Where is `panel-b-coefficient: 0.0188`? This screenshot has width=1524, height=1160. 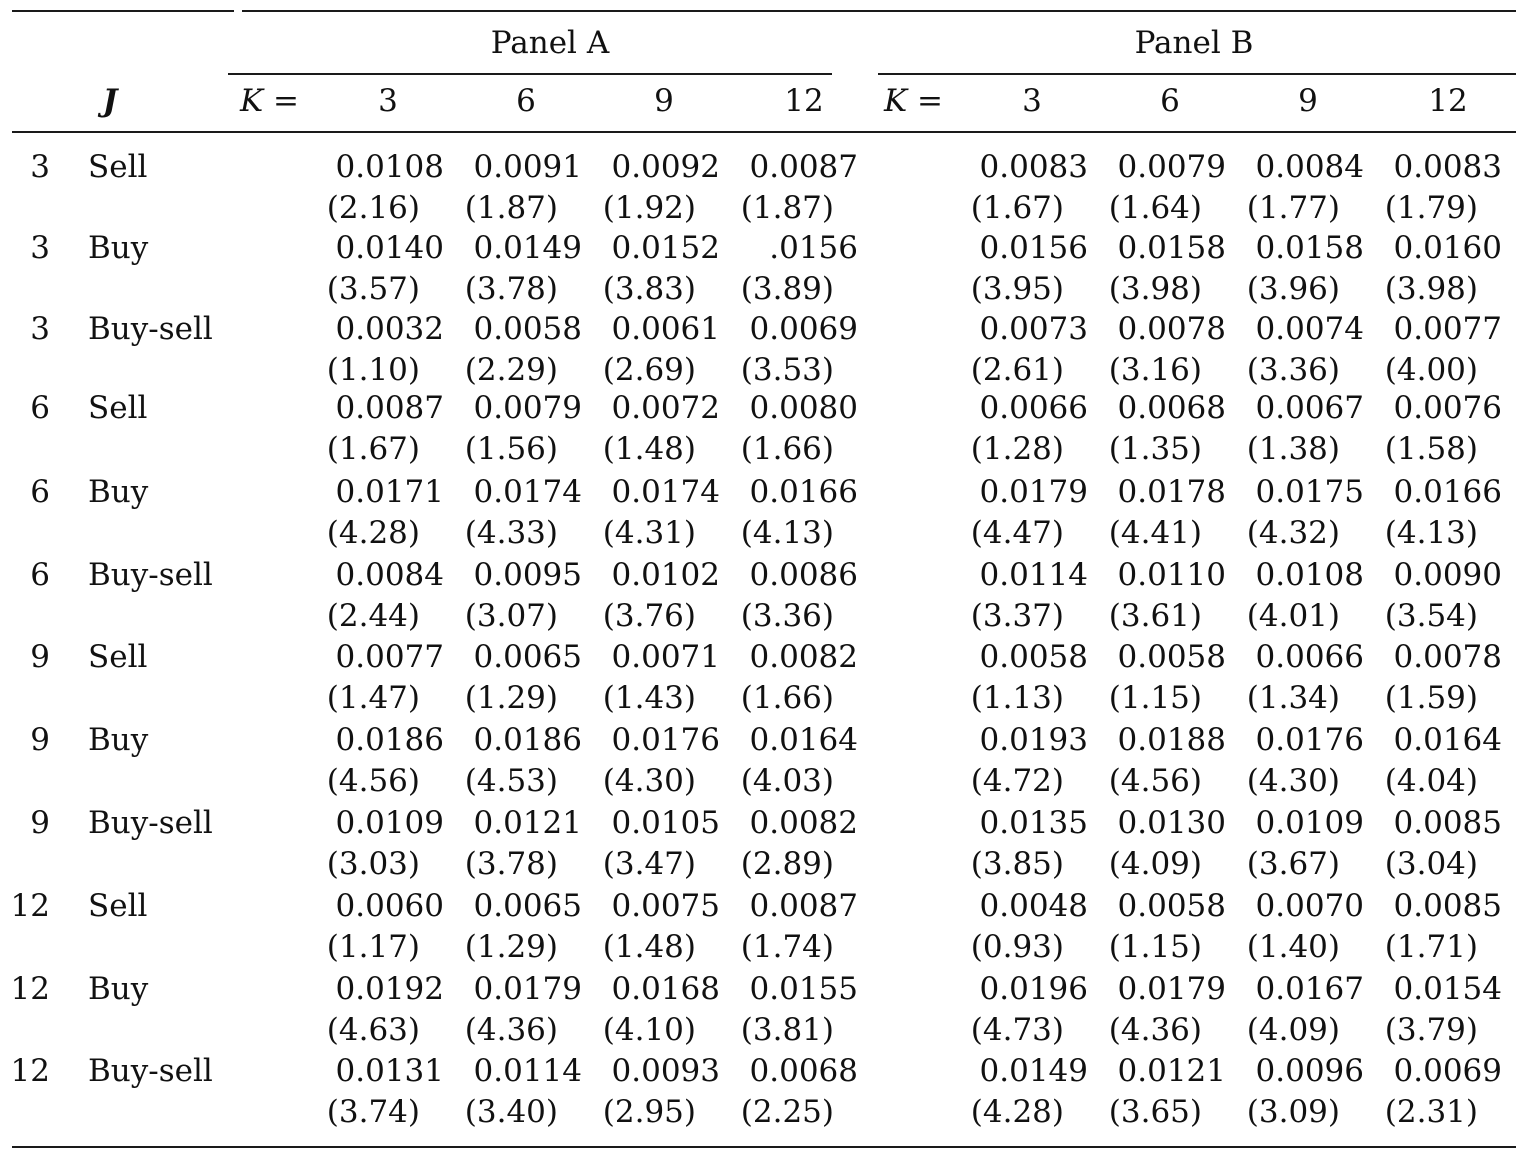
panel-b-coefficient: 0.0188 is located at coordinates (1171, 740).